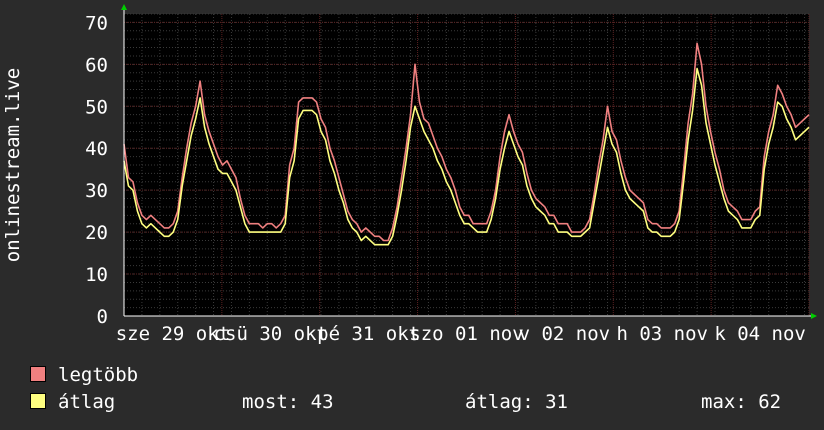  Describe the element at coordinates (38, 373) in the screenshot. I see `legend-swatch-max` at that location.